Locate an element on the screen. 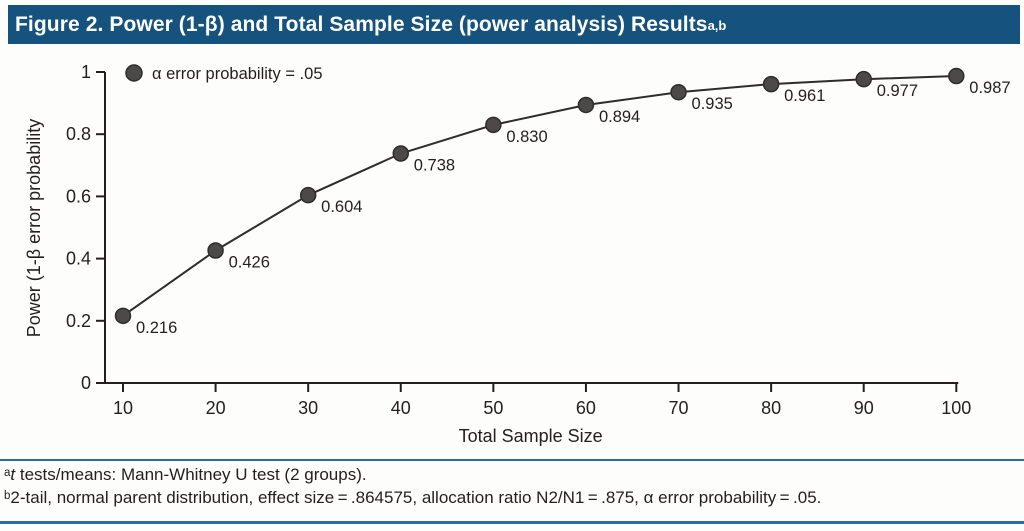  data-point-label: 0.216 is located at coordinates (156, 328).